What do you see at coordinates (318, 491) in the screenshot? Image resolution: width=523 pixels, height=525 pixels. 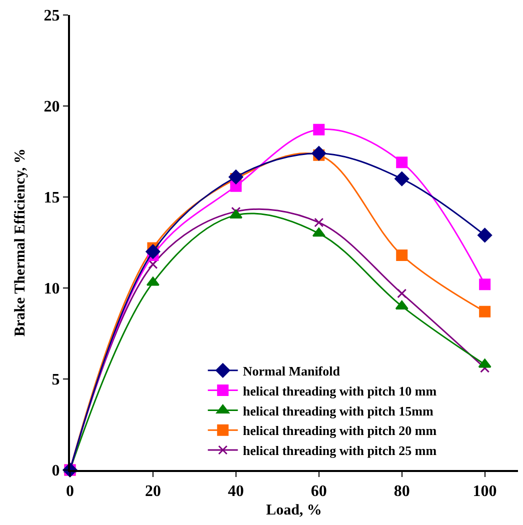 I see `x-tick-label: 60` at bounding box center [318, 491].